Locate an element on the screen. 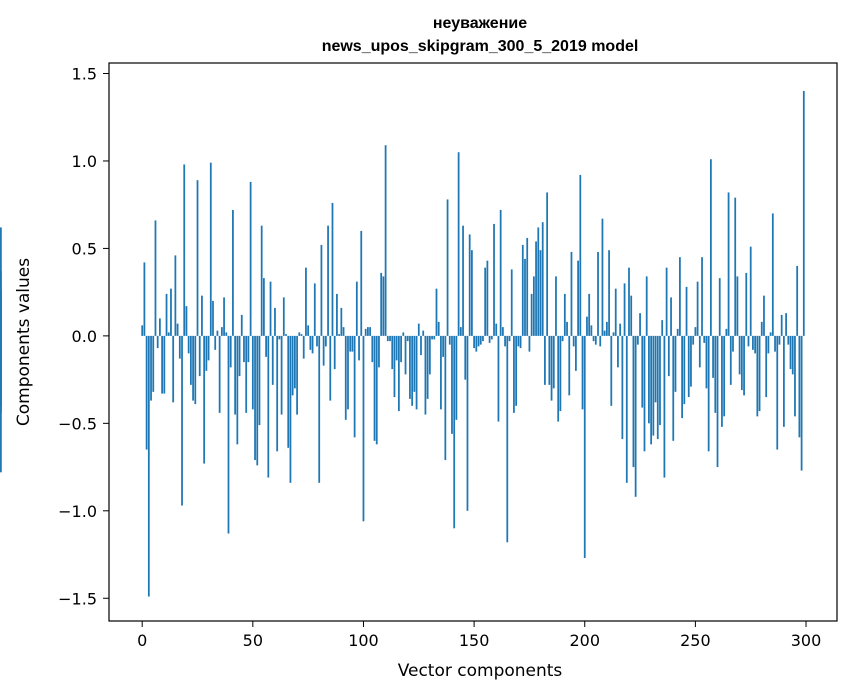 Image resolution: width=867 pixels, height=696 pixels. y-tick-label: 1.0 is located at coordinates (84, 161).